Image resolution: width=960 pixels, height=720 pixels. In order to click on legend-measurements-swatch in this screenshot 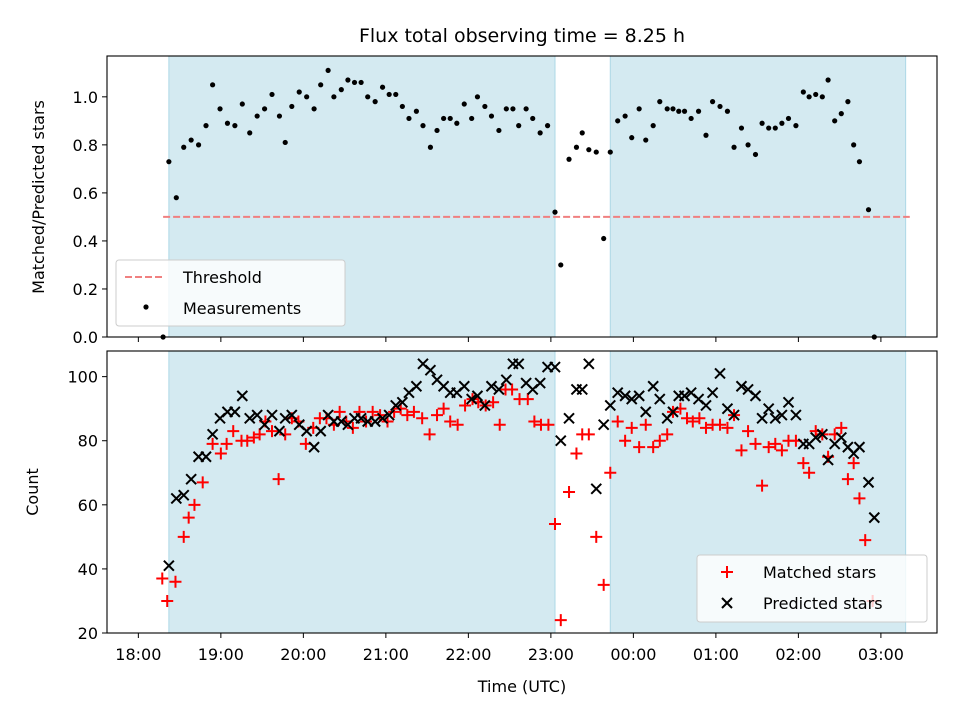, I will do `click(146, 307)`.